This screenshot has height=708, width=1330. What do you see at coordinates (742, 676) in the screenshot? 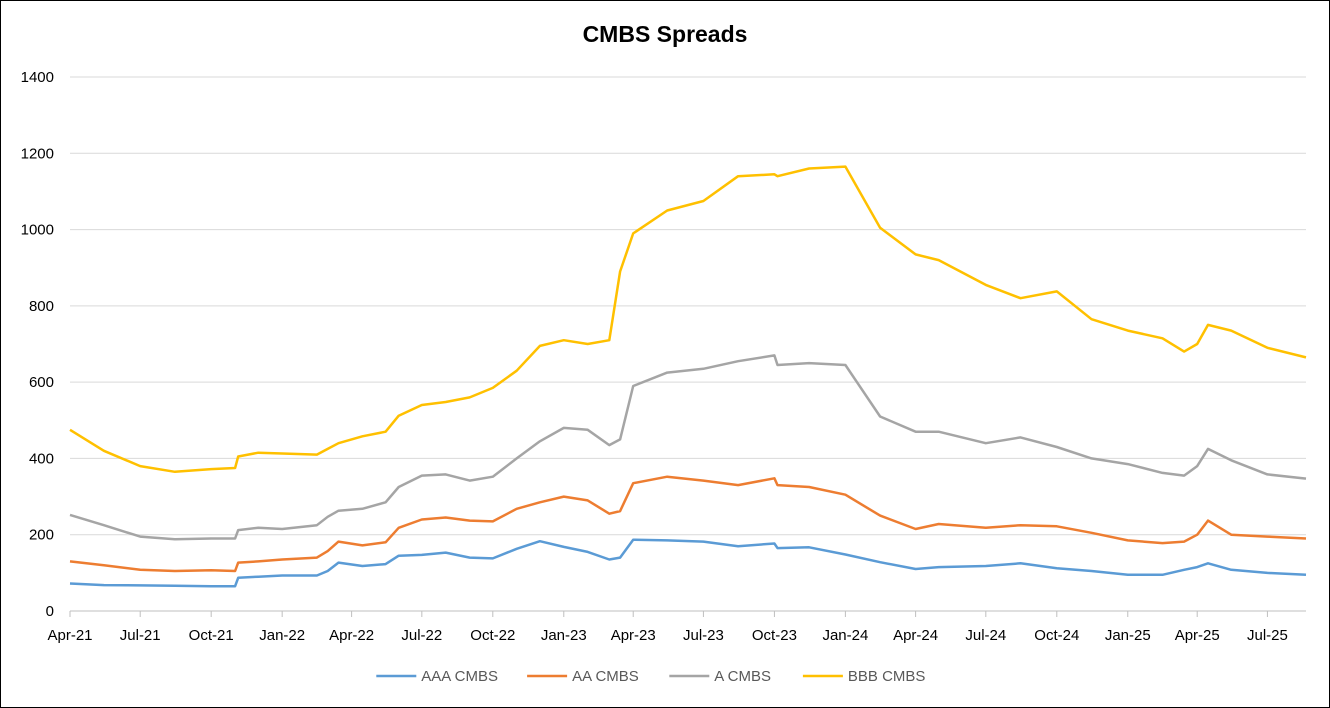
I see `legend-label: A CMBS` at bounding box center [742, 676].